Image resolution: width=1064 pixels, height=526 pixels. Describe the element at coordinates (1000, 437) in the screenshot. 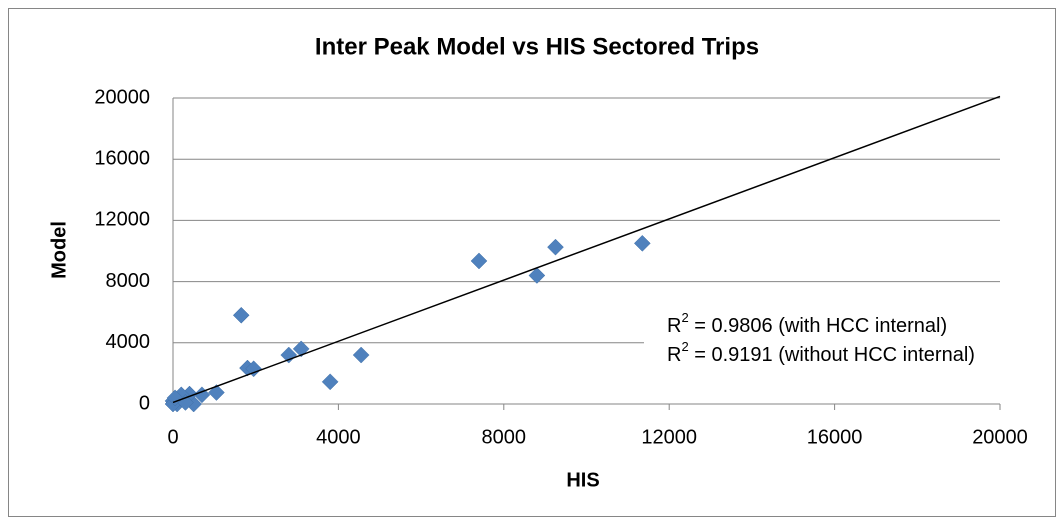

I see `x-tick-label: 20000` at that location.